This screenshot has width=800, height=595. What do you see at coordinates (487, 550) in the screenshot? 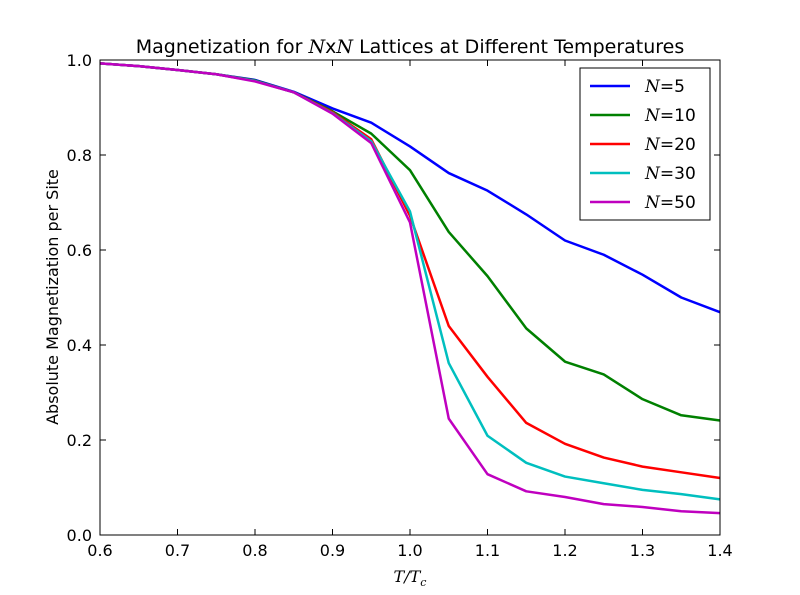
I see `x-tick-label: 1.1` at bounding box center [487, 550].